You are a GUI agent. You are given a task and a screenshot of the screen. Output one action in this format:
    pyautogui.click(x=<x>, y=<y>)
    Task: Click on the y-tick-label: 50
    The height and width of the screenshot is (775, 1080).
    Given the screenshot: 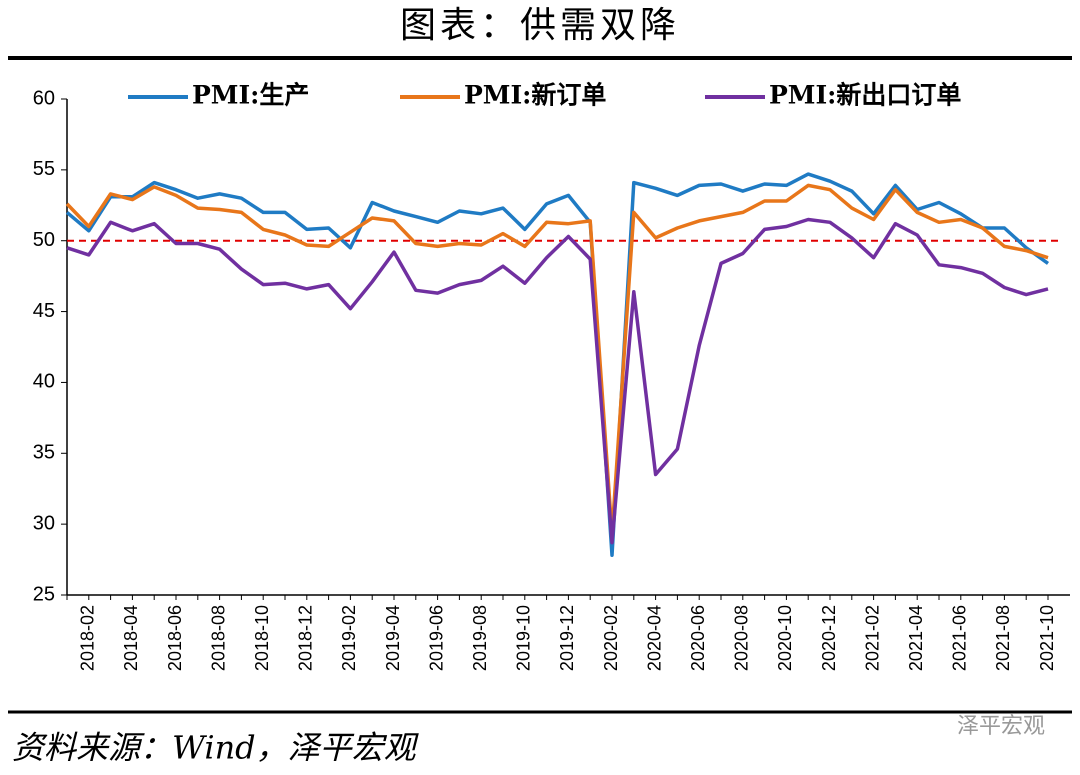 What is the action you would take?
    pyautogui.click(x=44, y=240)
    